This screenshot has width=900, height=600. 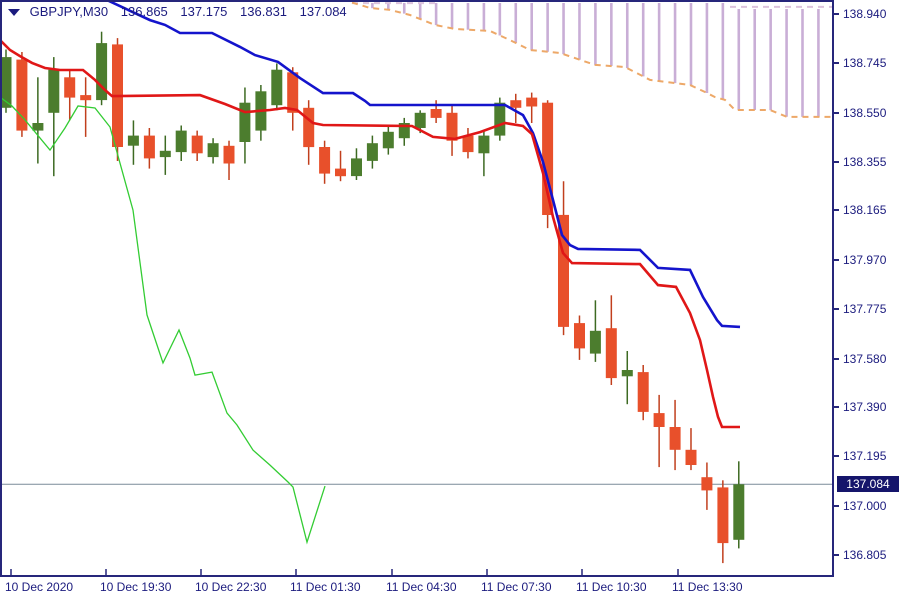 What do you see at coordinates (14, 12) in the screenshot?
I see `symbol-dropdown-icon` at bounding box center [14, 12].